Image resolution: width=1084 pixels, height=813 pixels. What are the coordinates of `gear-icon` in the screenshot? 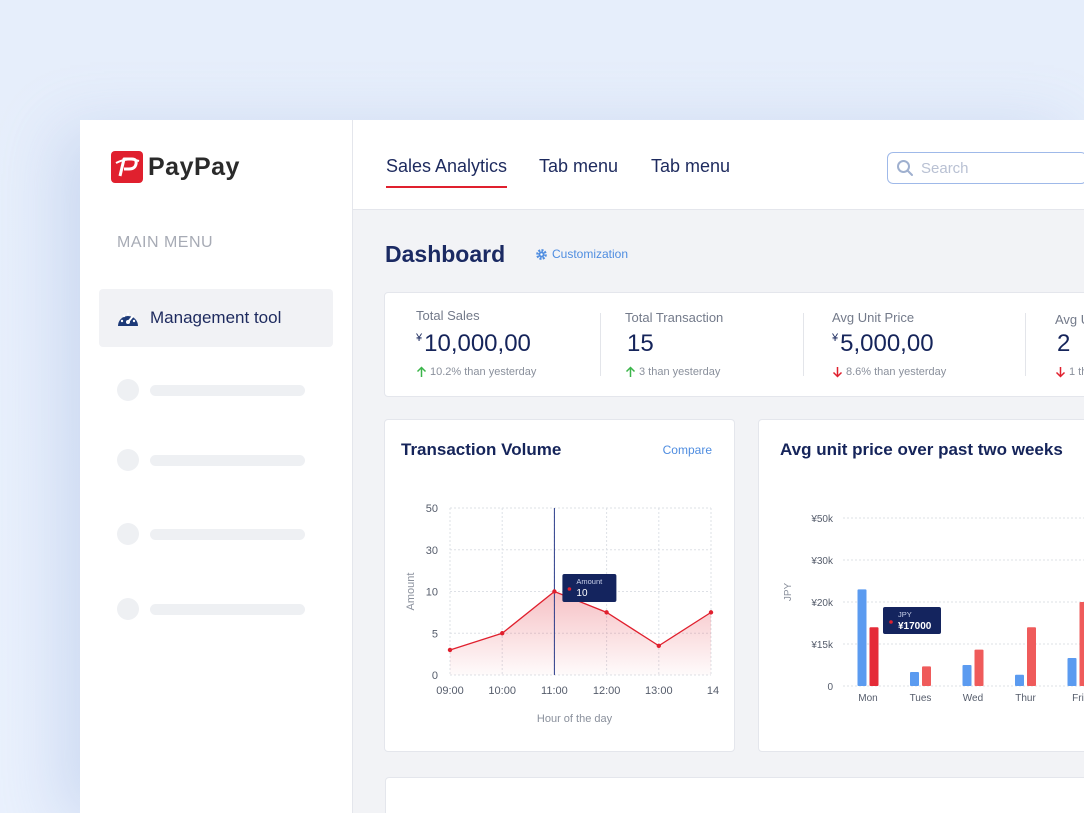 It's located at (541, 254).